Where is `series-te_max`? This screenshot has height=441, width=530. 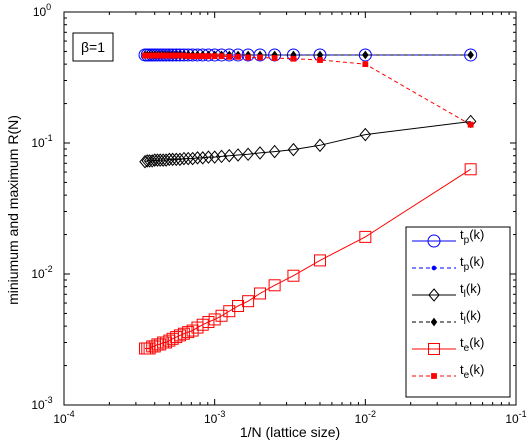 series-te_max is located at coordinates (308, 90).